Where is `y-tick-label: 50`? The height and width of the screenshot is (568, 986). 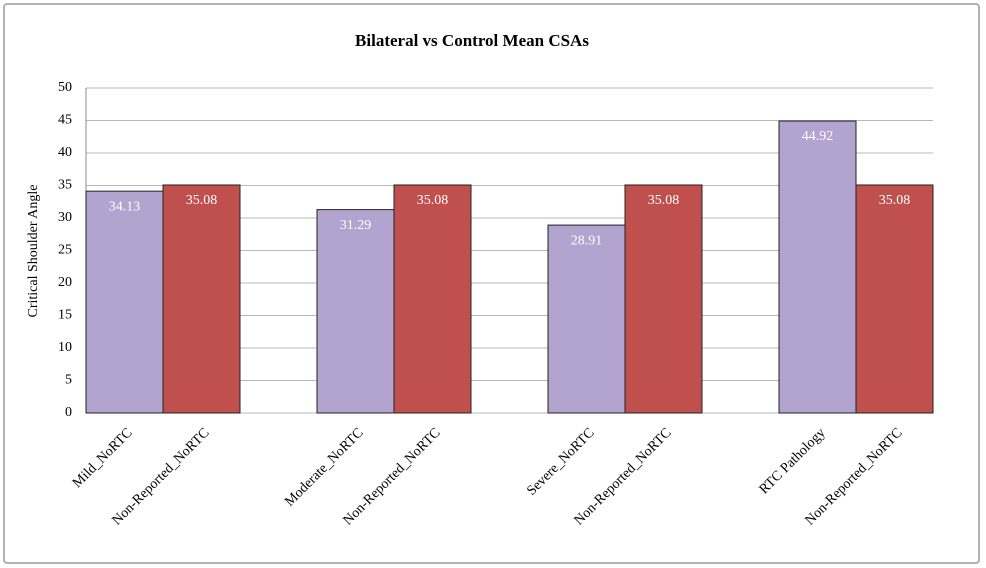 y-tick-label: 50 is located at coordinates (65, 87).